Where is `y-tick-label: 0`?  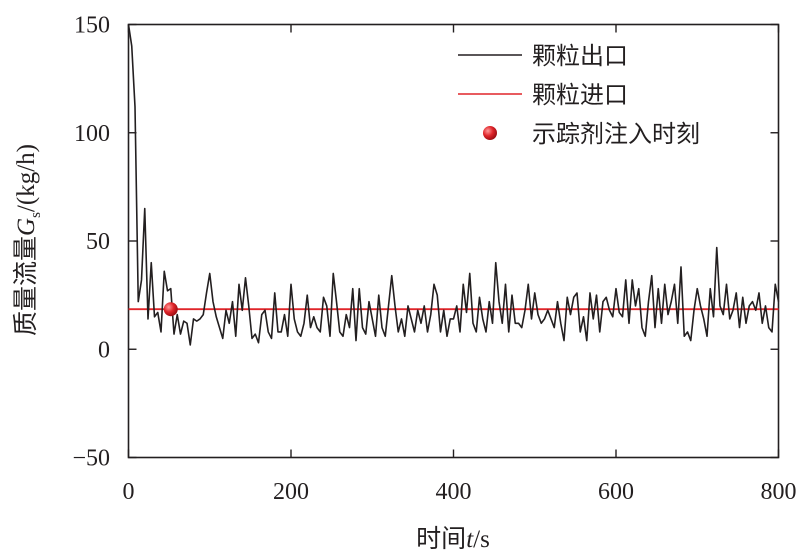
y-tick-label: 0 is located at coordinates (104, 350).